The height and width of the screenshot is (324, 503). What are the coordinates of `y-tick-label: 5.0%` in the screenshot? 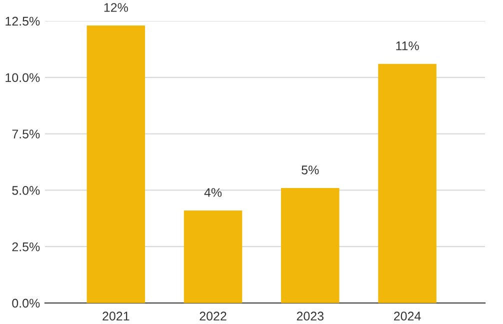 It's located at (26, 190).